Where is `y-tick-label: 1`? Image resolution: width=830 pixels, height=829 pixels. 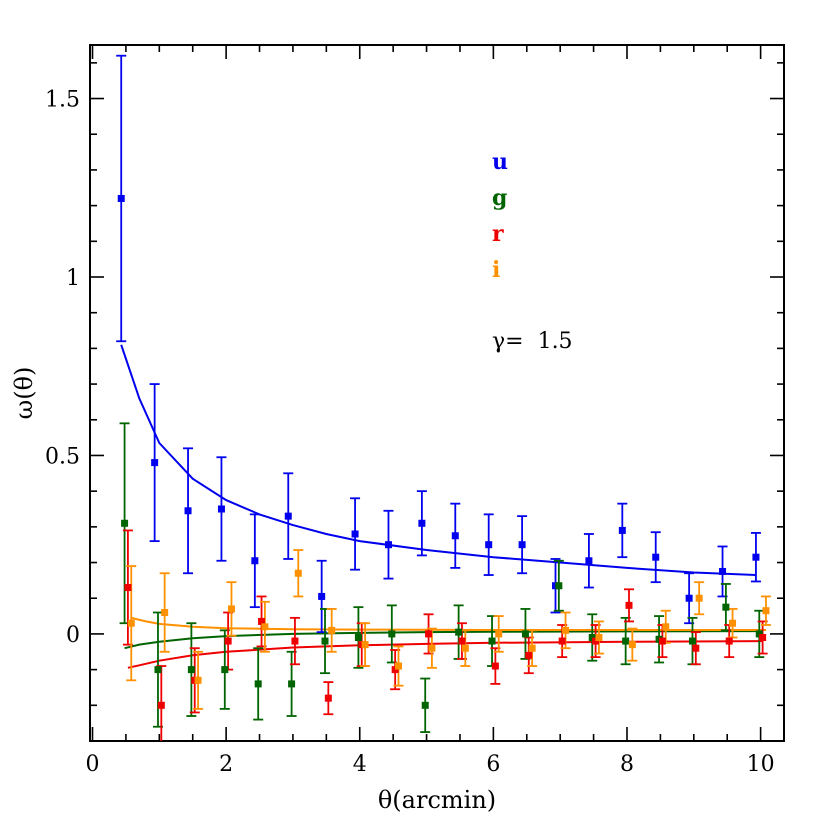 y-tick-label: 1 is located at coordinates (73, 278).